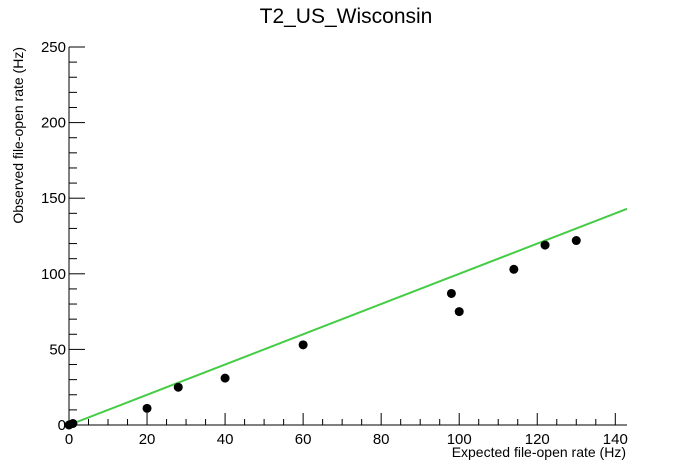 The width and height of the screenshot is (696, 472). I want to click on y-tick-label: 0, so click(62, 425).